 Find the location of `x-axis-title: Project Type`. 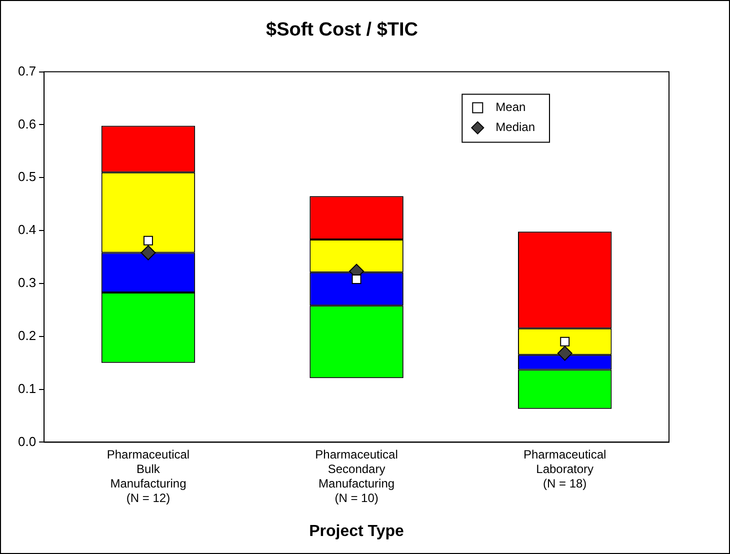

x-axis-title: Project Type is located at coordinates (356, 531).